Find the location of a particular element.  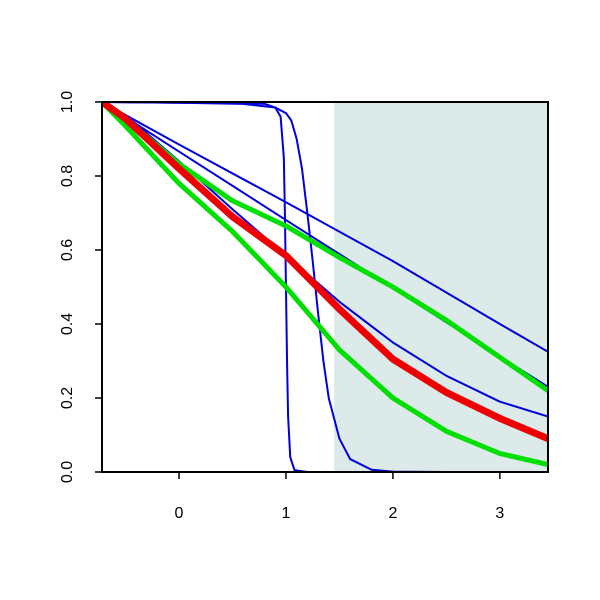

y-tick-label: 0.6 is located at coordinates (67, 250).